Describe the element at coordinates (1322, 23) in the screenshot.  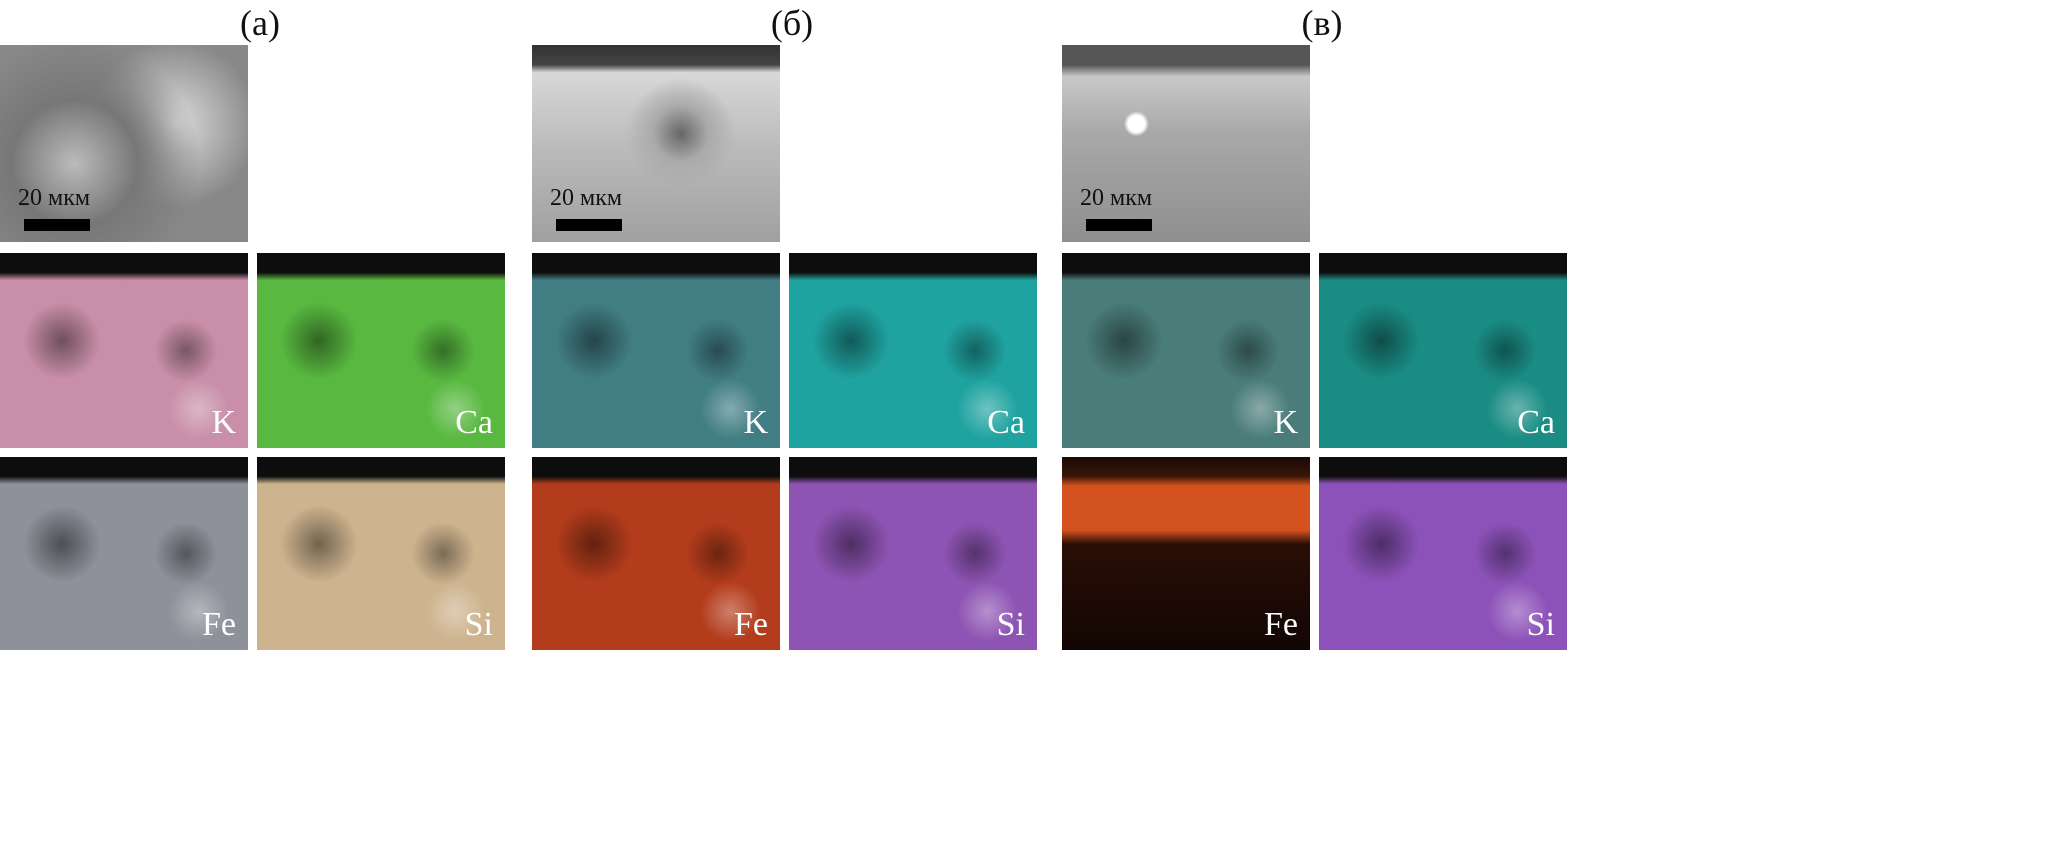
I see `panel-label: (в)` at that location.